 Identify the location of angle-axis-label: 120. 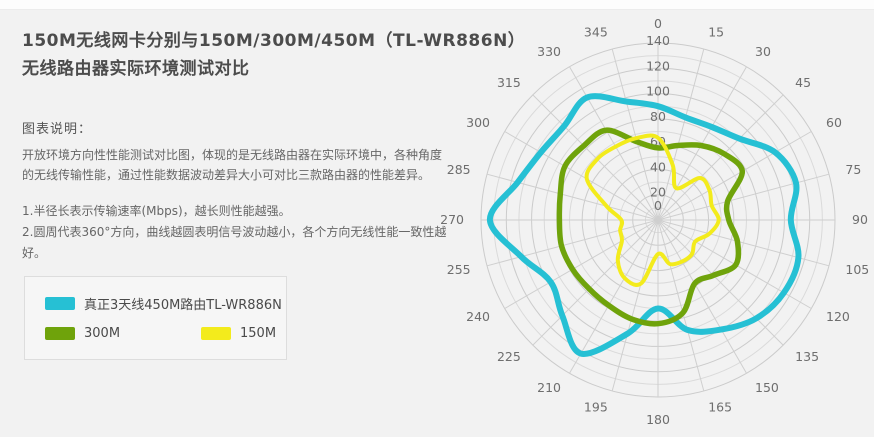
(838, 316).